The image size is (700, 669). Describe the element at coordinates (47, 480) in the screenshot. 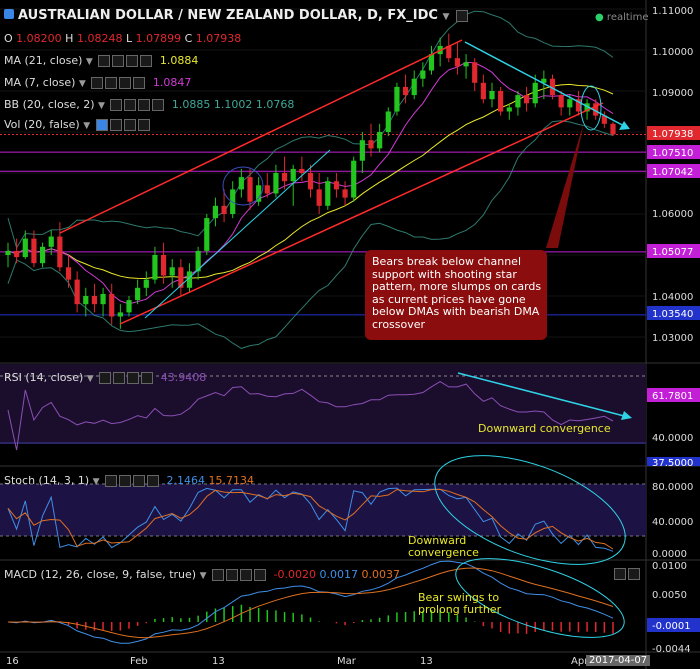

I see `stoch-label: Stoch (14, 3, 1)` at that location.